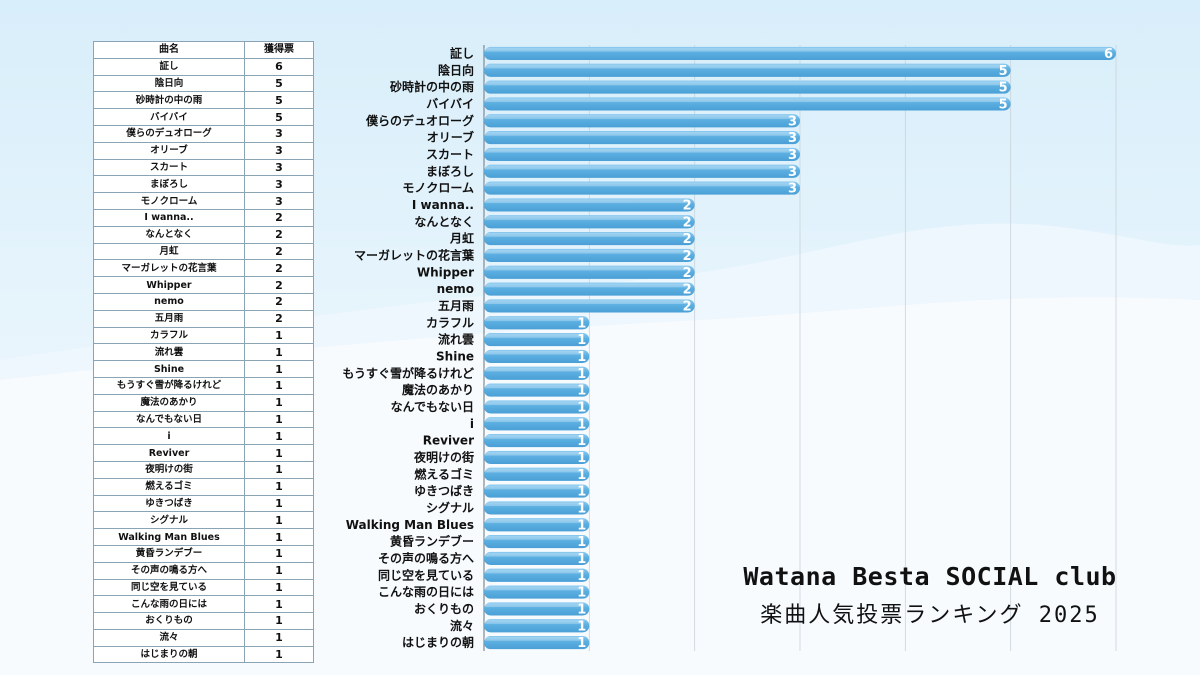 The image size is (1200, 675). I want to click on page-subtitle: 楽曲人気投票ランキング 2025, so click(930, 615).